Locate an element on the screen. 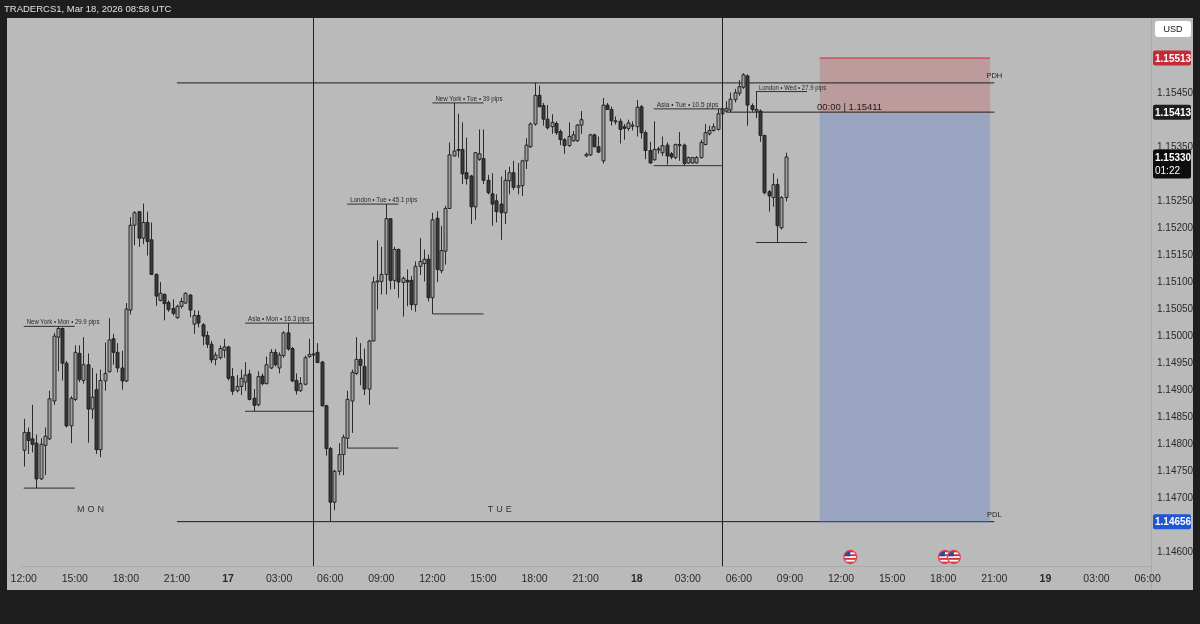  x-tick-label: 19 is located at coordinates (1045, 578).